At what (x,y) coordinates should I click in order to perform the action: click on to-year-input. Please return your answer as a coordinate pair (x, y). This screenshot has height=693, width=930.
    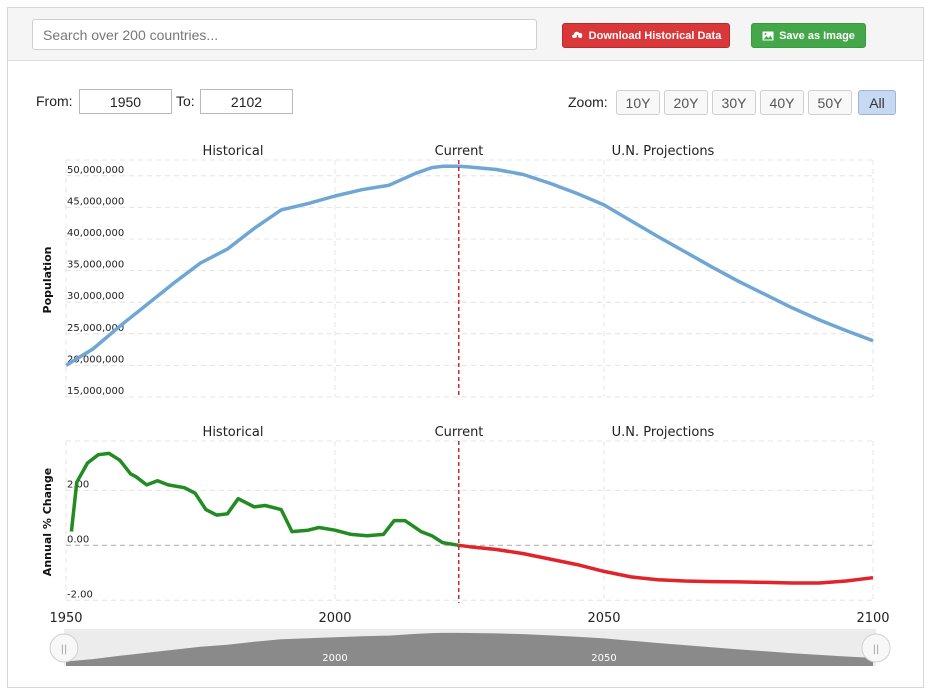
    Looking at the image, I should click on (246, 101).